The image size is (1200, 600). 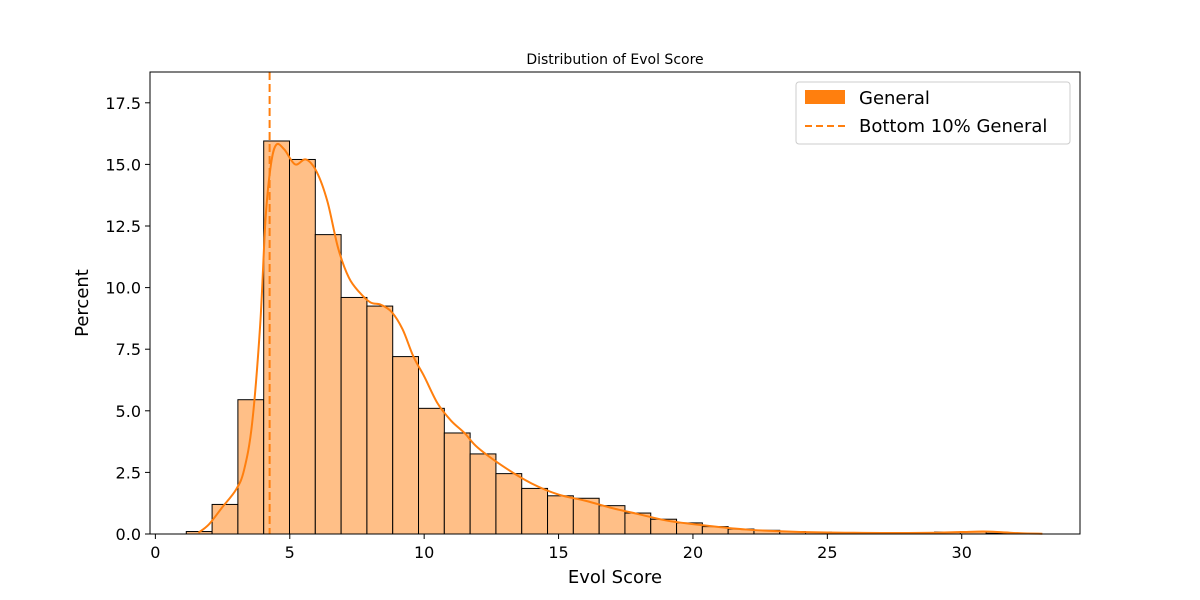 What do you see at coordinates (614, 60) in the screenshot?
I see `chart-title: Distribution of Evol Score` at bounding box center [614, 60].